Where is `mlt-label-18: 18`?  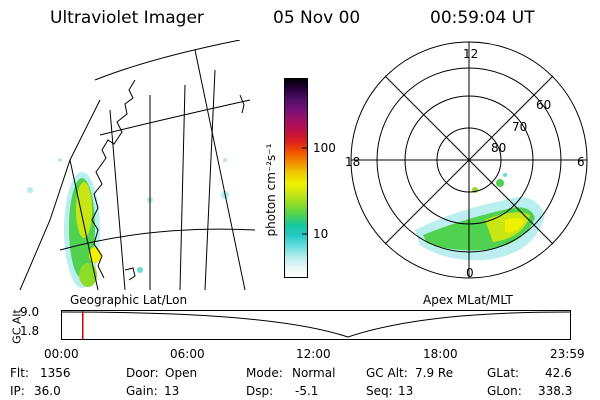
mlt-label-18: 18 is located at coordinates (353, 162).